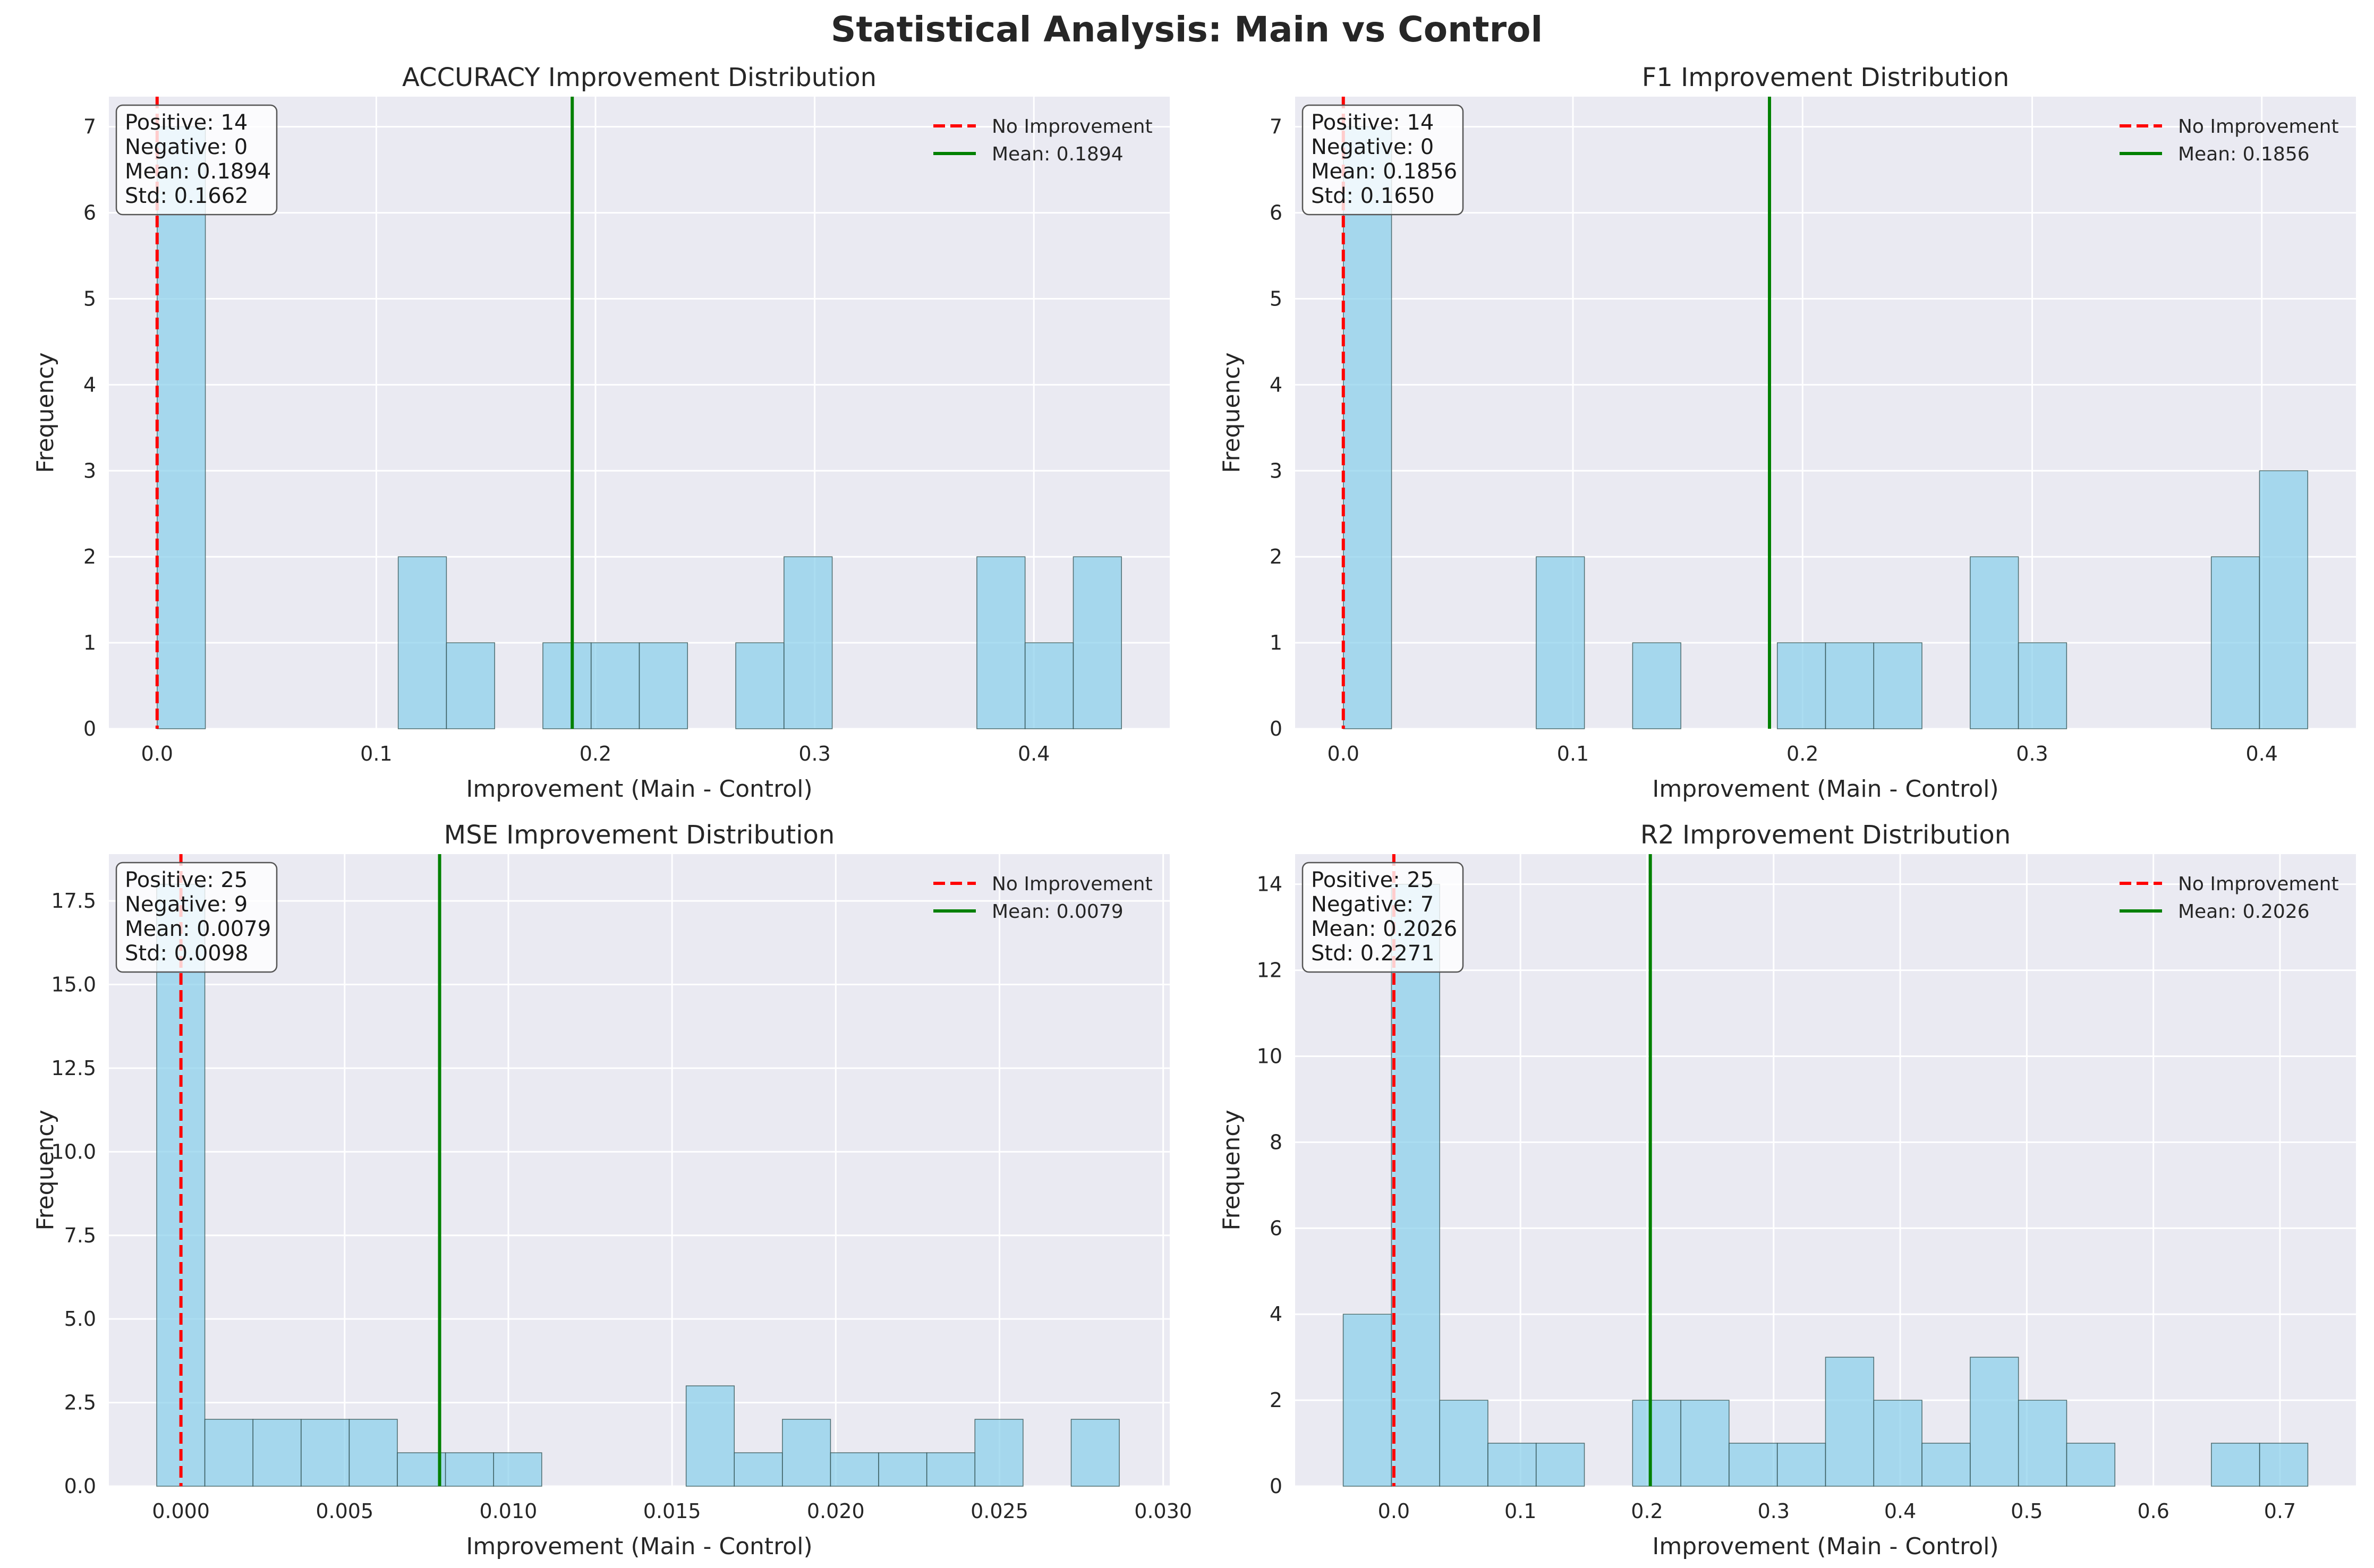 This screenshot has width=2374, height=1568. Describe the element at coordinates (186, 147) in the screenshot. I see `stats-line: Negative: 0` at that location.